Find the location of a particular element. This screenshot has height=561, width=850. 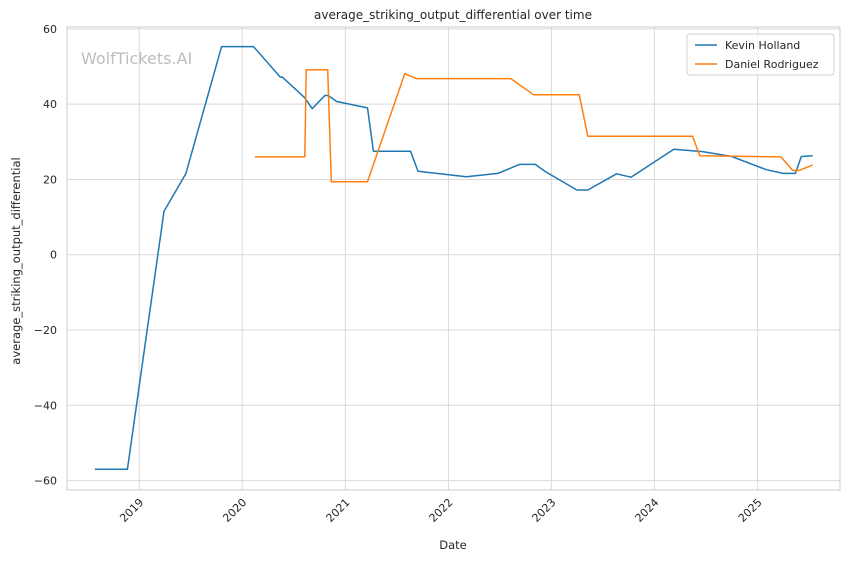

y-tick-label: −60 is located at coordinates (45, 481).